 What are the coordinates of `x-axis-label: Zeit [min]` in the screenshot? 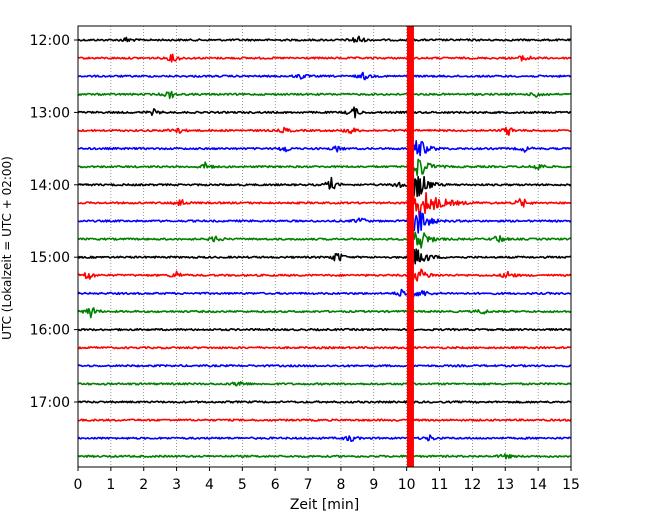 It's located at (324, 505).